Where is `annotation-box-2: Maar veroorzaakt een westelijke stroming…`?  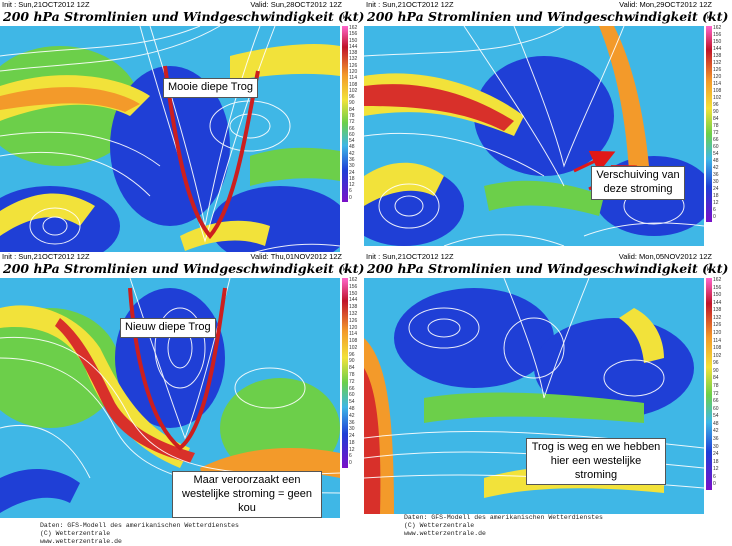 annotation-box-2: Maar veroorzaakt een westelijke stroming… is located at coordinates (247, 494).